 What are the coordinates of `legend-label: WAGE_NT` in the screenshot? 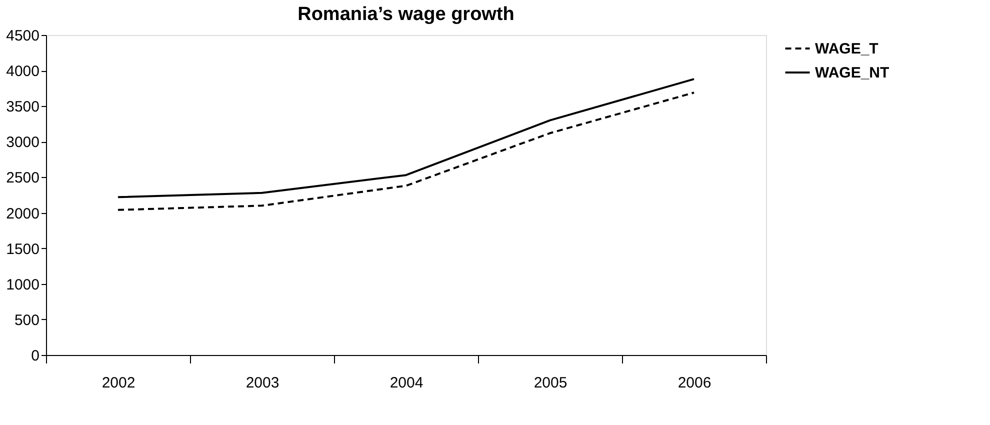 It's located at (852, 73).